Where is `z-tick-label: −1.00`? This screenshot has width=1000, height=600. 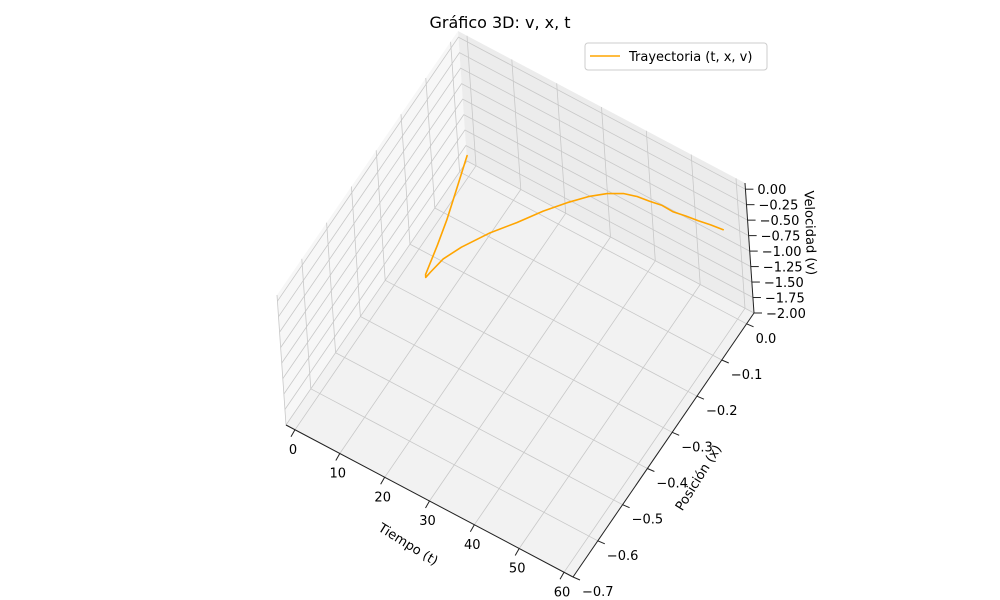 z-tick-label: −1.00 is located at coordinates (782, 252).